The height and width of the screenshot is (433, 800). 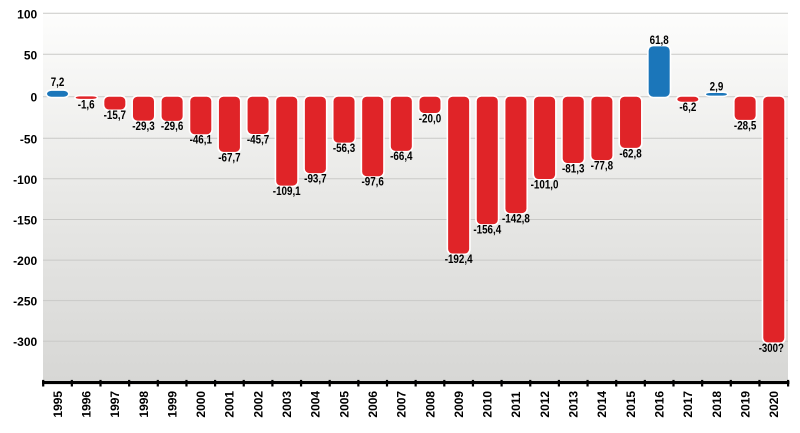 I want to click on svg-text: 2015, so click(x=631, y=404).